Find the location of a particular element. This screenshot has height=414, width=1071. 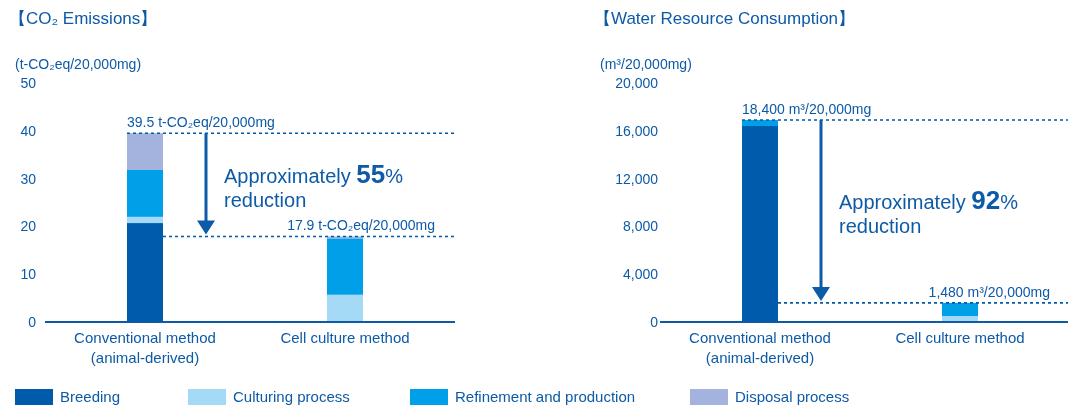

y-tick-label: 40 is located at coordinates (28, 130).